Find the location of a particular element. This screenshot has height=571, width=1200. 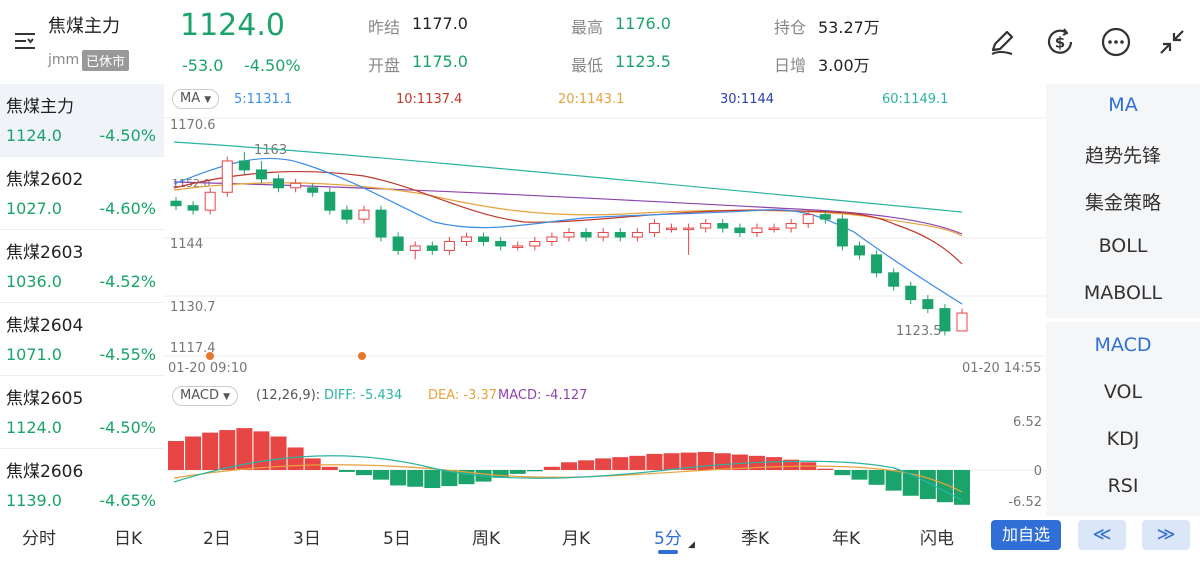

indicator-macd: MACD is located at coordinates (1123, 345).